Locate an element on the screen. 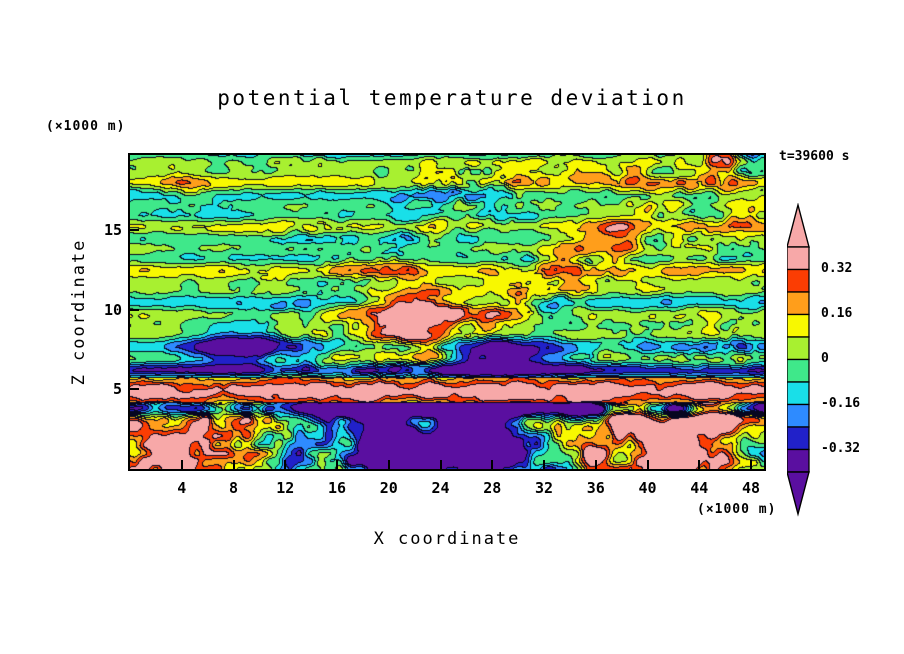 Image resolution: width=904 pixels, height=654 pixels. z-axis-units-label: (×1000 m) is located at coordinates (86, 126).